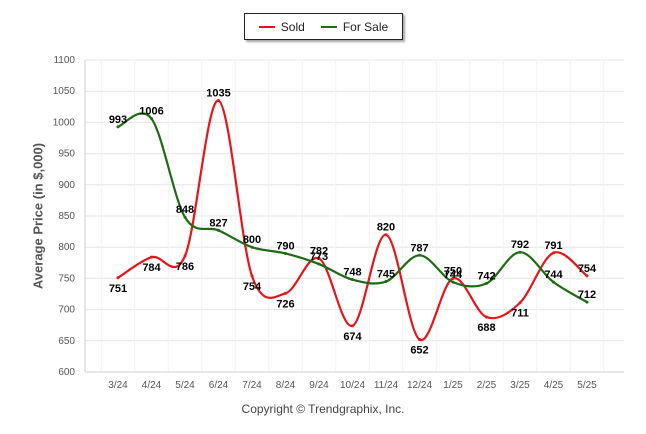 This screenshot has height=434, width=646. Describe the element at coordinates (66, 154) in the screenshot. I see `y-tick-label: 950` at that location.